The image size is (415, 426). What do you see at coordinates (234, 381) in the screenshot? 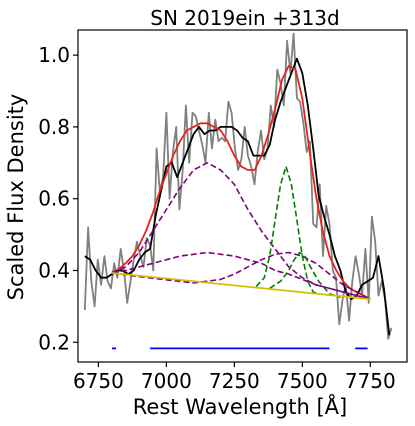
I see `x-tick-label: 7250` at bounding box center [234, 381].